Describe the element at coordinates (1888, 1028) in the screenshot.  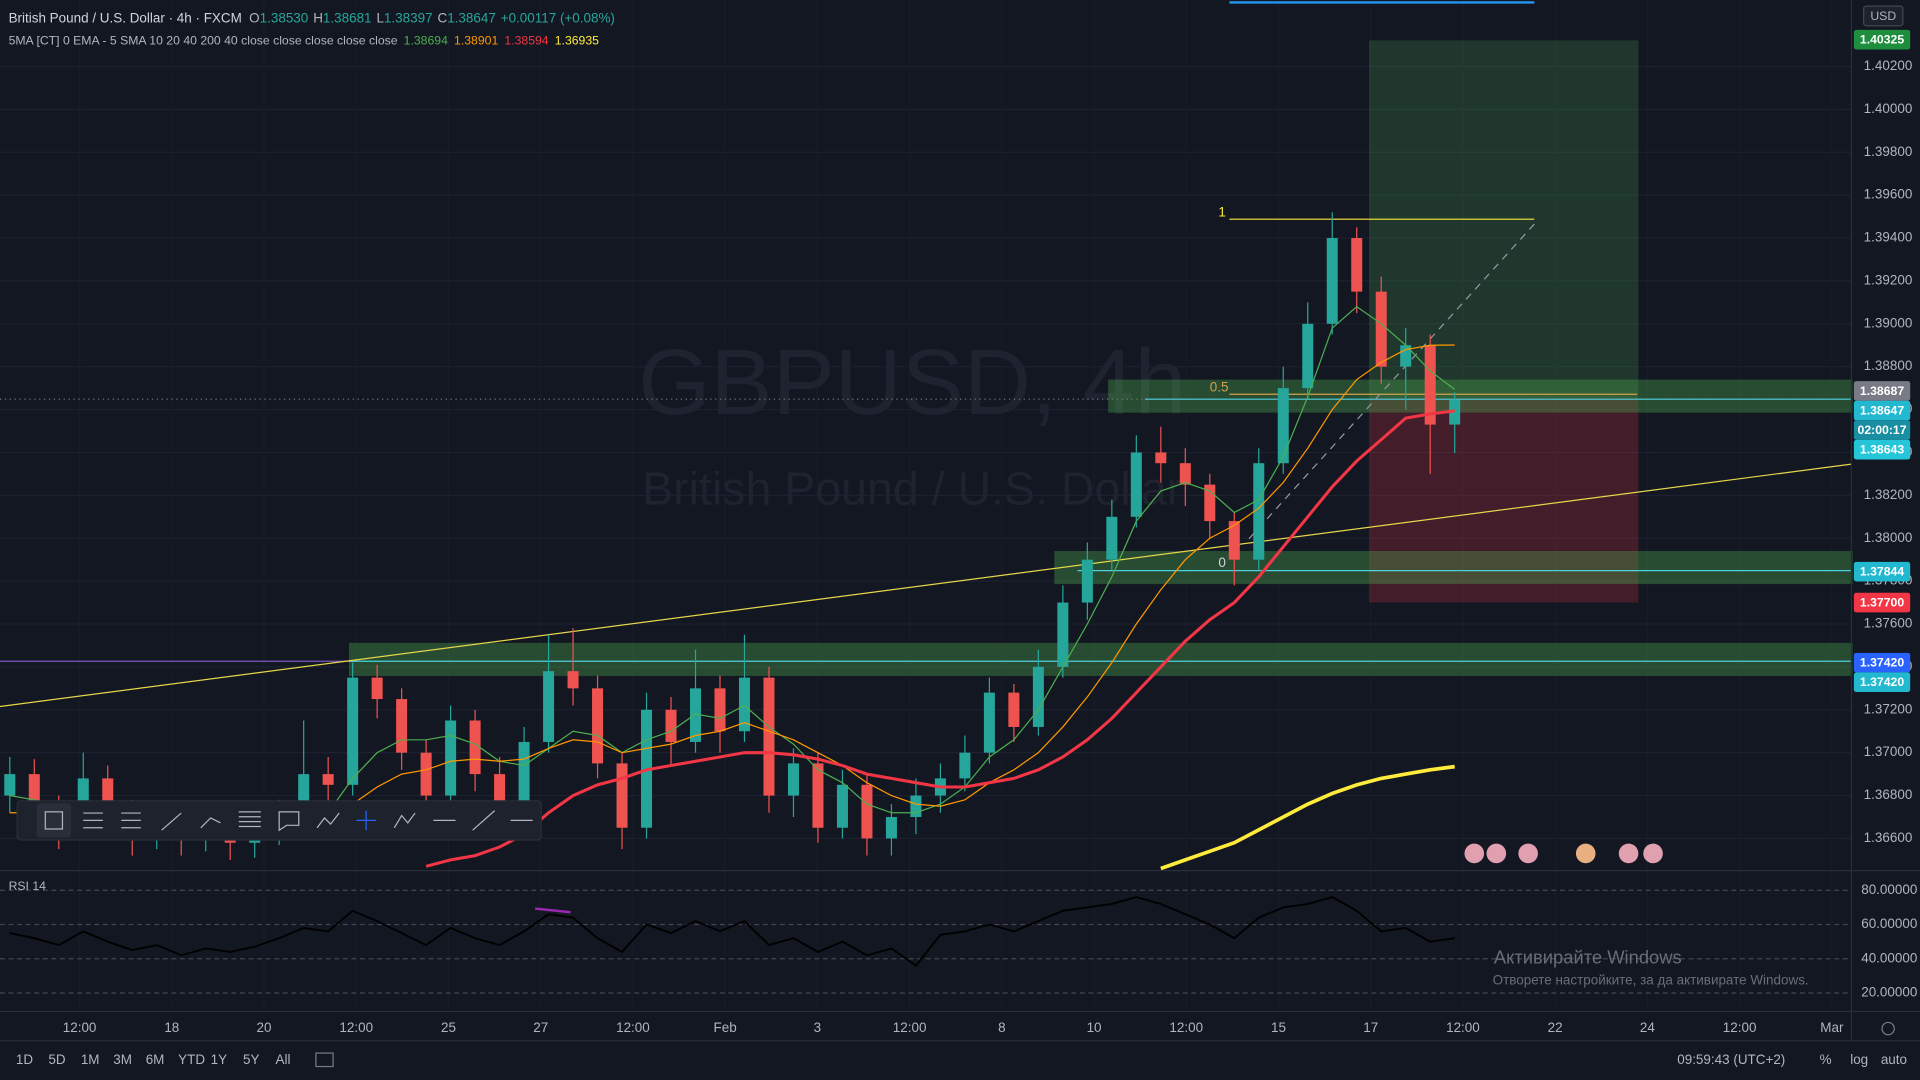
I see `settings-icon` at that location.